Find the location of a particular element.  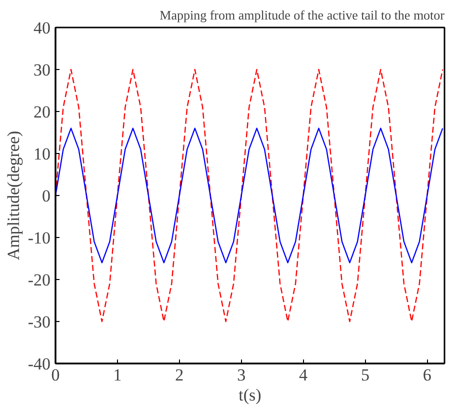

x-tick-label: 5 is located at coordinates (365, 375).